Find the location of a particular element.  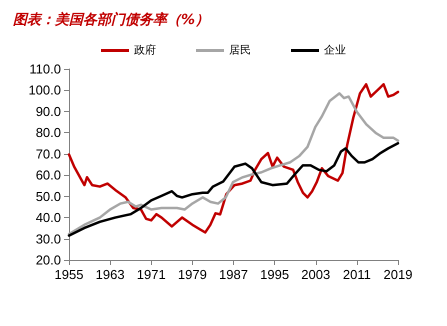

x-tick-label: 2019 is located at coordinates (398, 274).